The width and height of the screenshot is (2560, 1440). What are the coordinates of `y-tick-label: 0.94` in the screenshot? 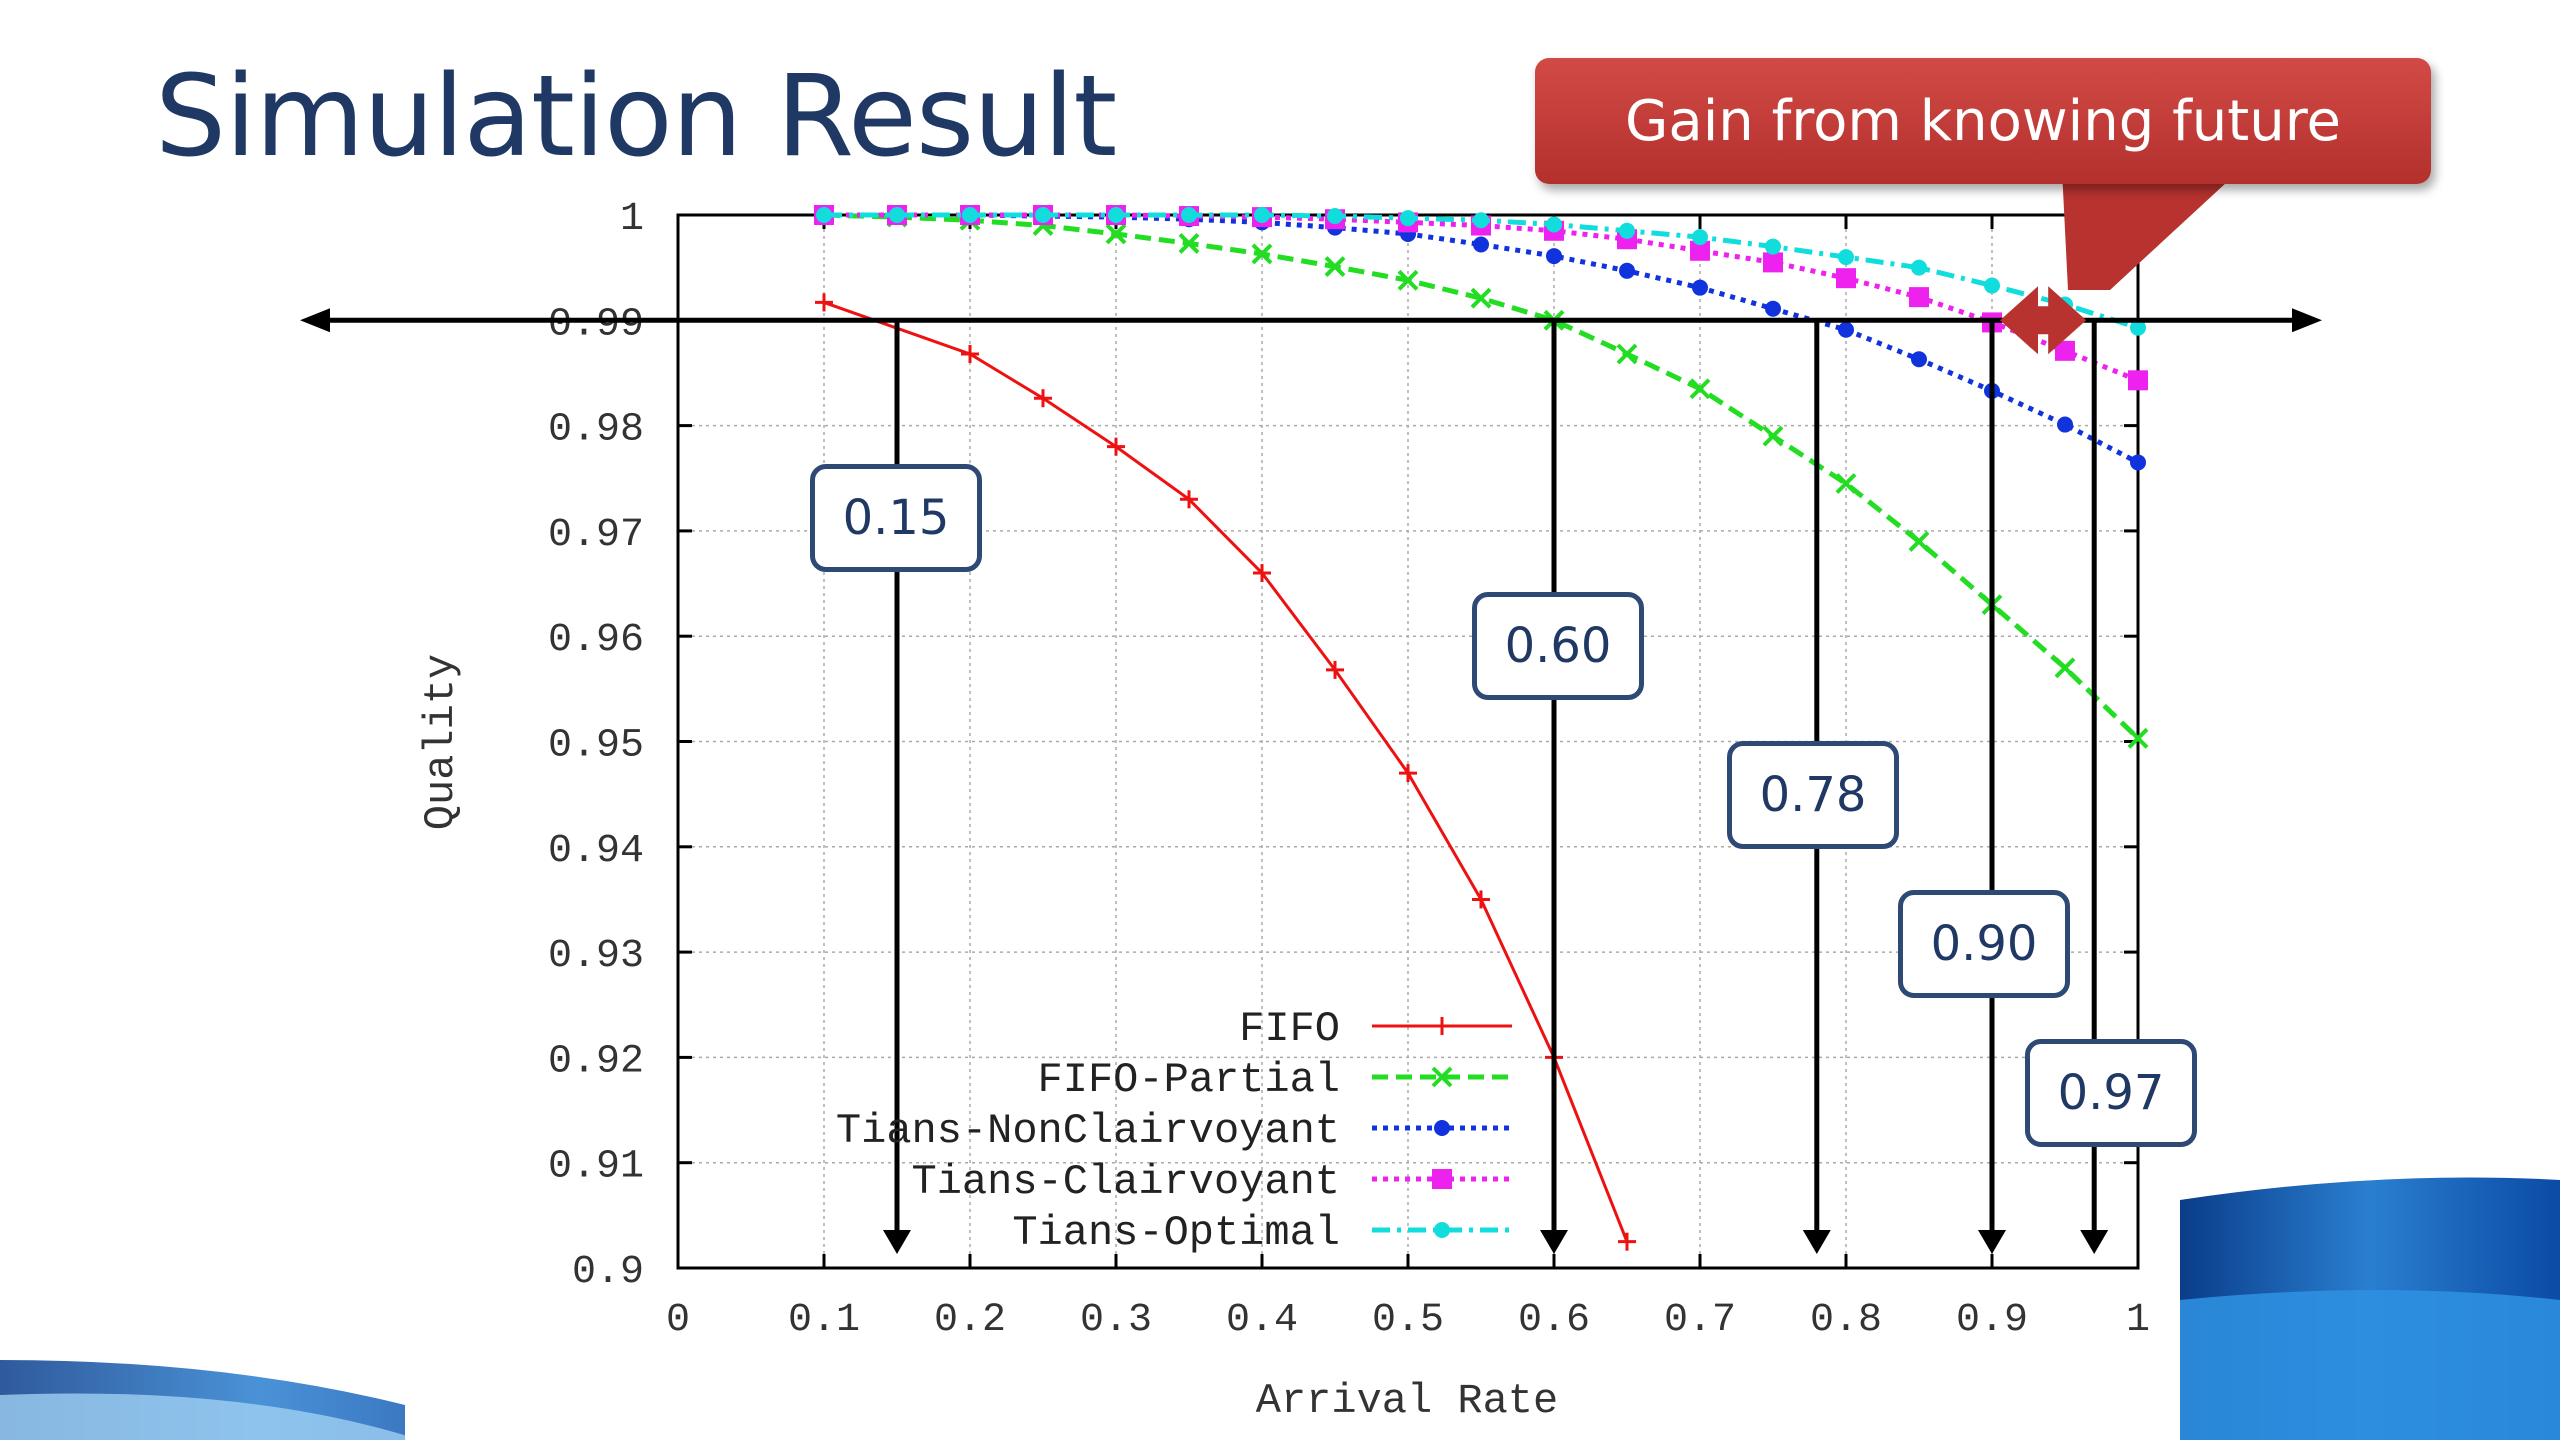 It's located at (596, 851).